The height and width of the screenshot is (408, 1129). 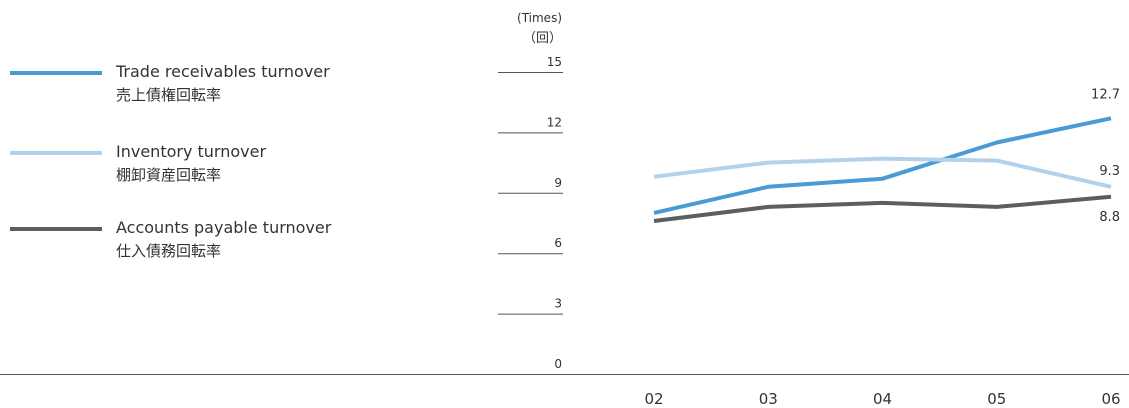 I want to click on legend-label-accounts-payable: Accounts payable turnover, so click(x=224, y=227).